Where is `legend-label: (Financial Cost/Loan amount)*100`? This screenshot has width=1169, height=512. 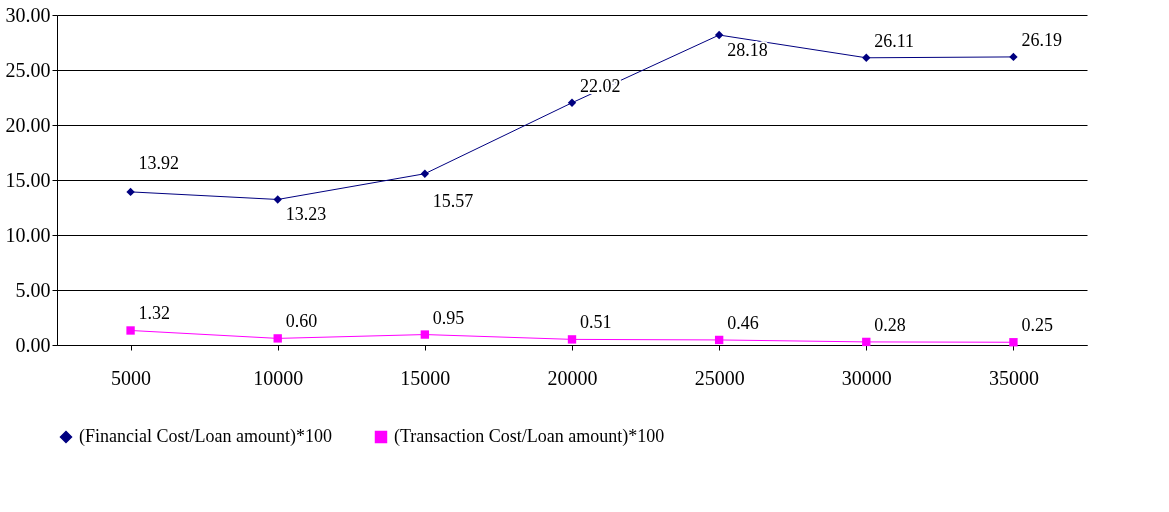 legend-label: (Financial Cost/Loan amount)*100 is located at coordinates (205, 436).